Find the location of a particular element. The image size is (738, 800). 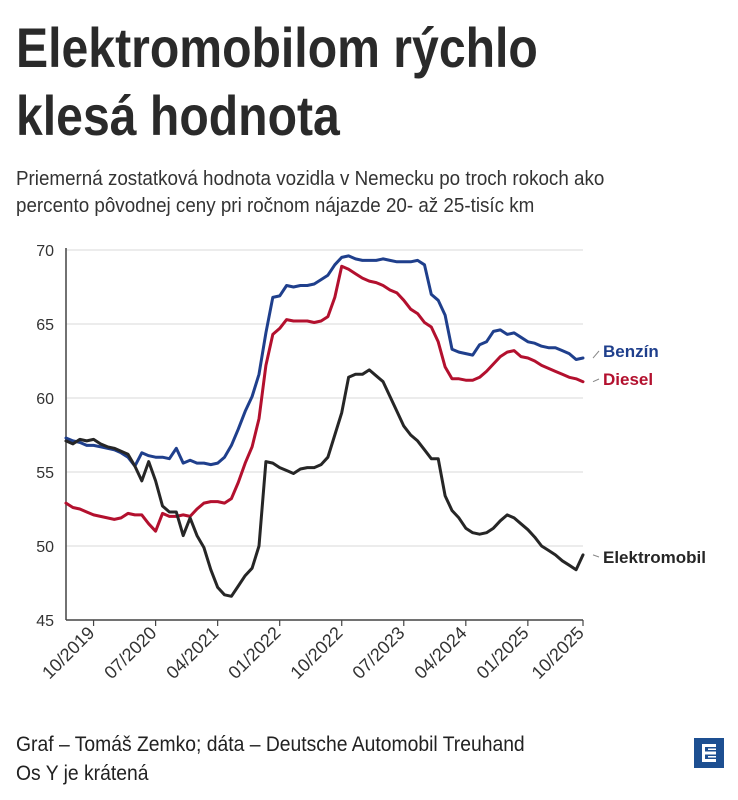

brand-logo-icon is located at coordinates (709, 753).